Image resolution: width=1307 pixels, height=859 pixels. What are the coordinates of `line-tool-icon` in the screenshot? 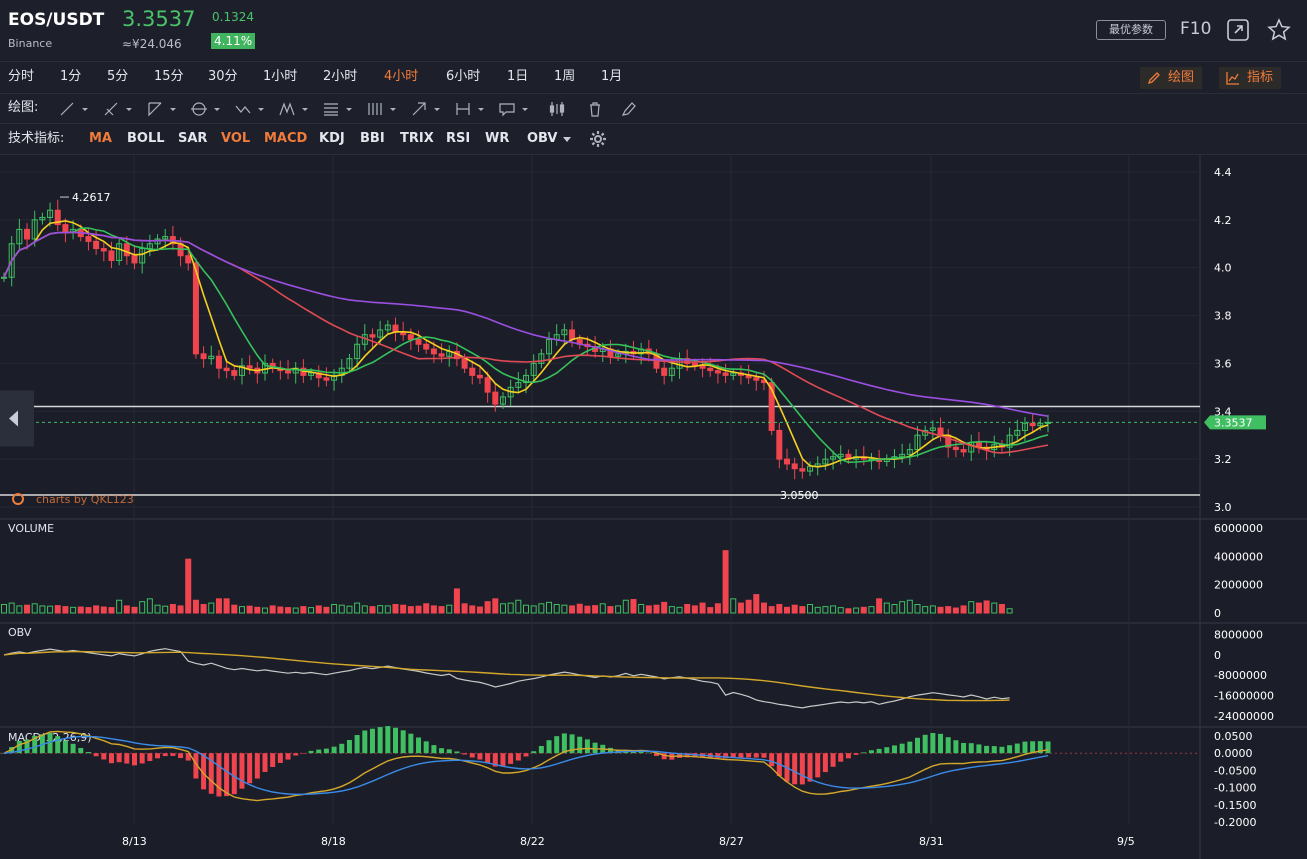 It's located at (74, 109).